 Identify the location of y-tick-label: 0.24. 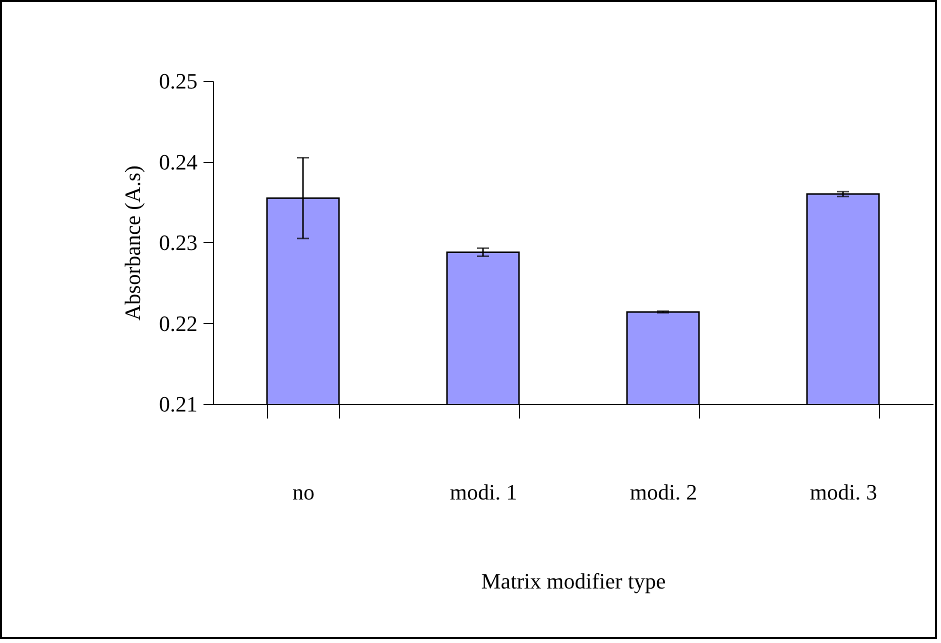
(178, 161).